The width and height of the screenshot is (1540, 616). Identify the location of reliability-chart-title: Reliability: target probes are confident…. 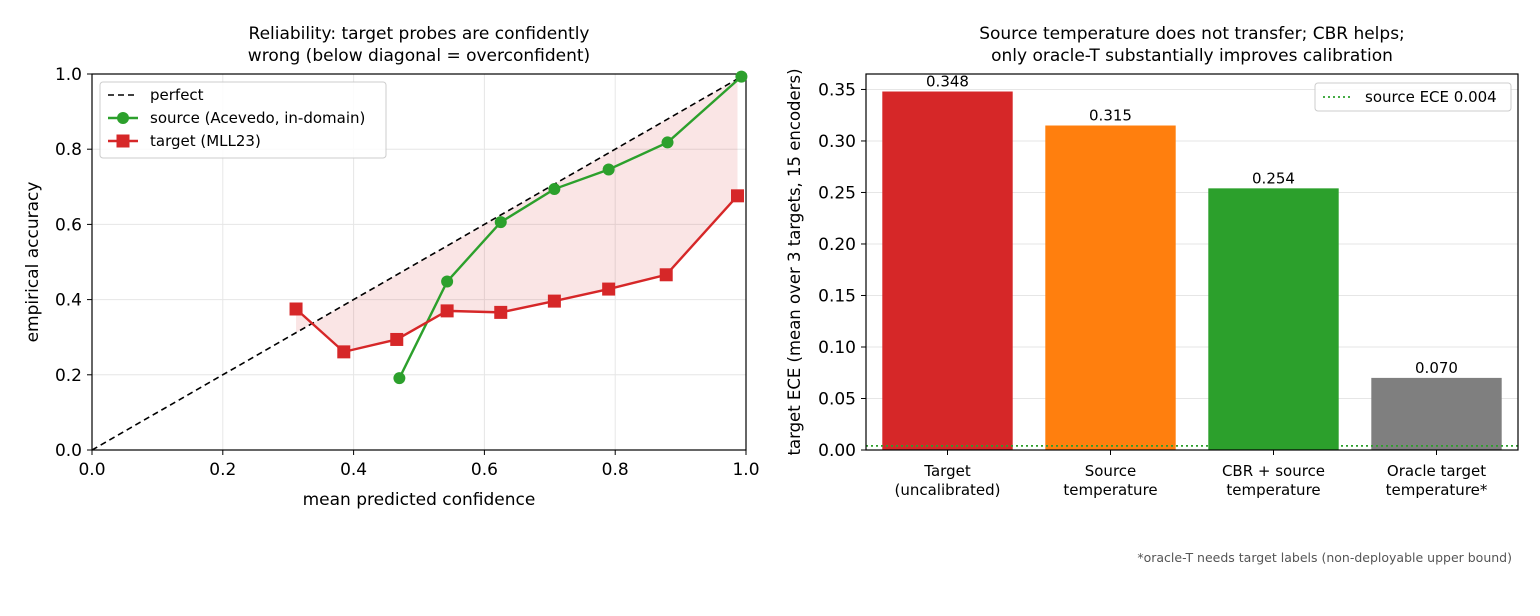
(419, 45).